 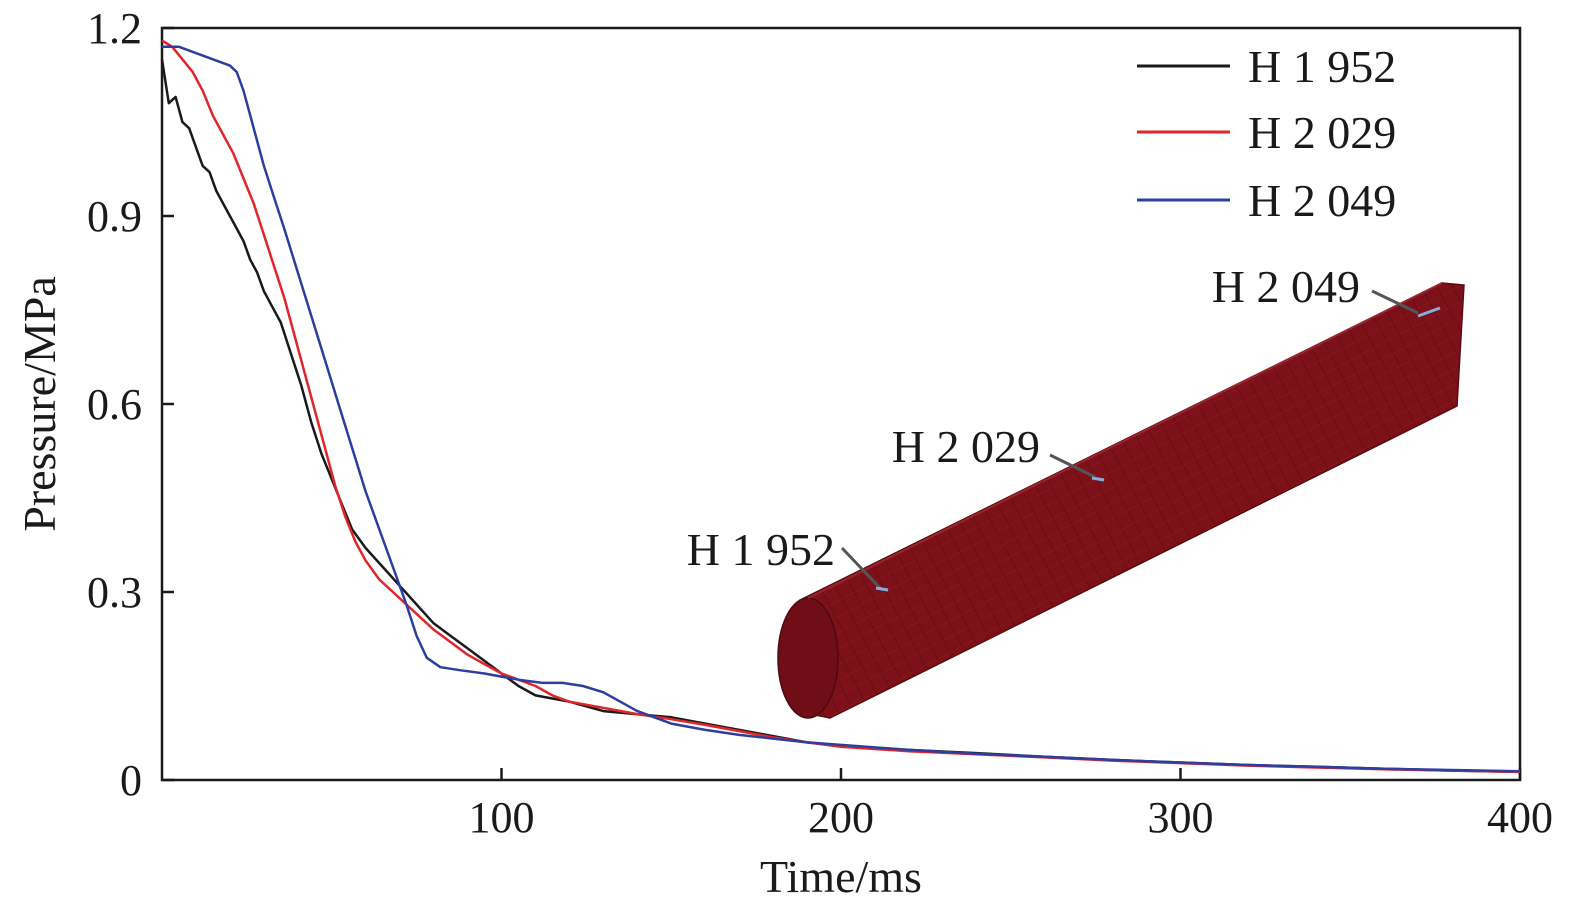 I want to click on x-tick-label: 100, so click(x=502, y=817).